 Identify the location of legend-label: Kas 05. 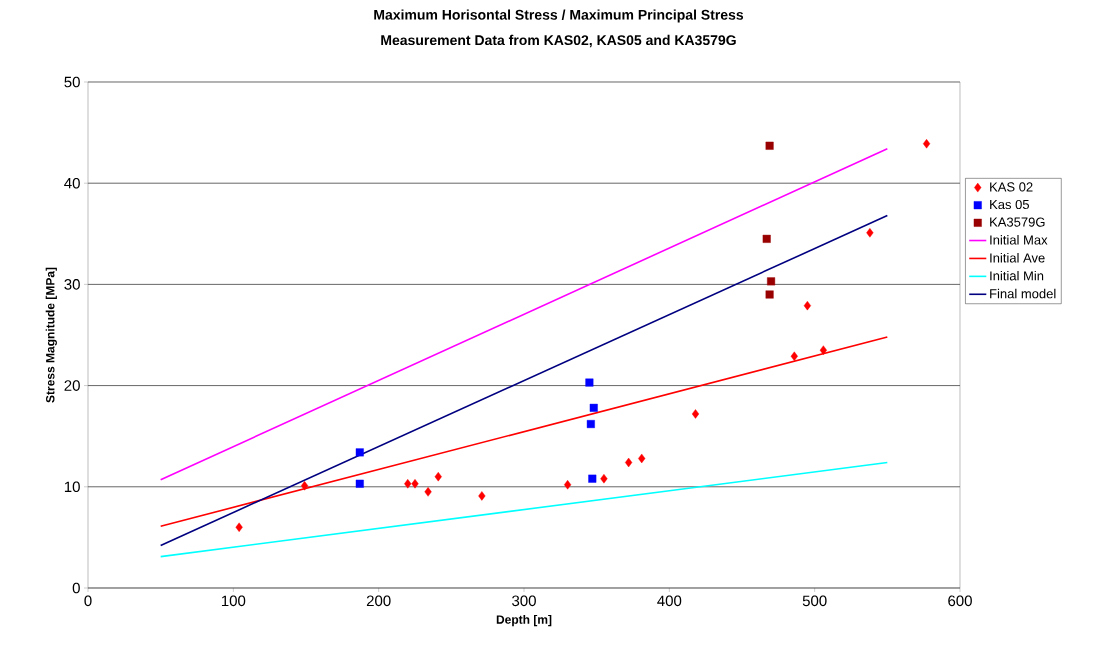
(1010, 204).